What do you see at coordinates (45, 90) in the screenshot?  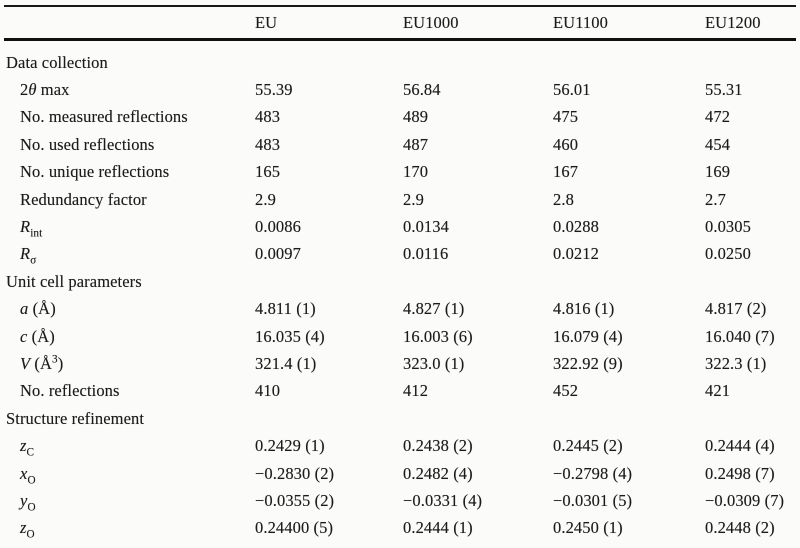 I see `row-label: 2θ max` at bounding box center [45, 90].